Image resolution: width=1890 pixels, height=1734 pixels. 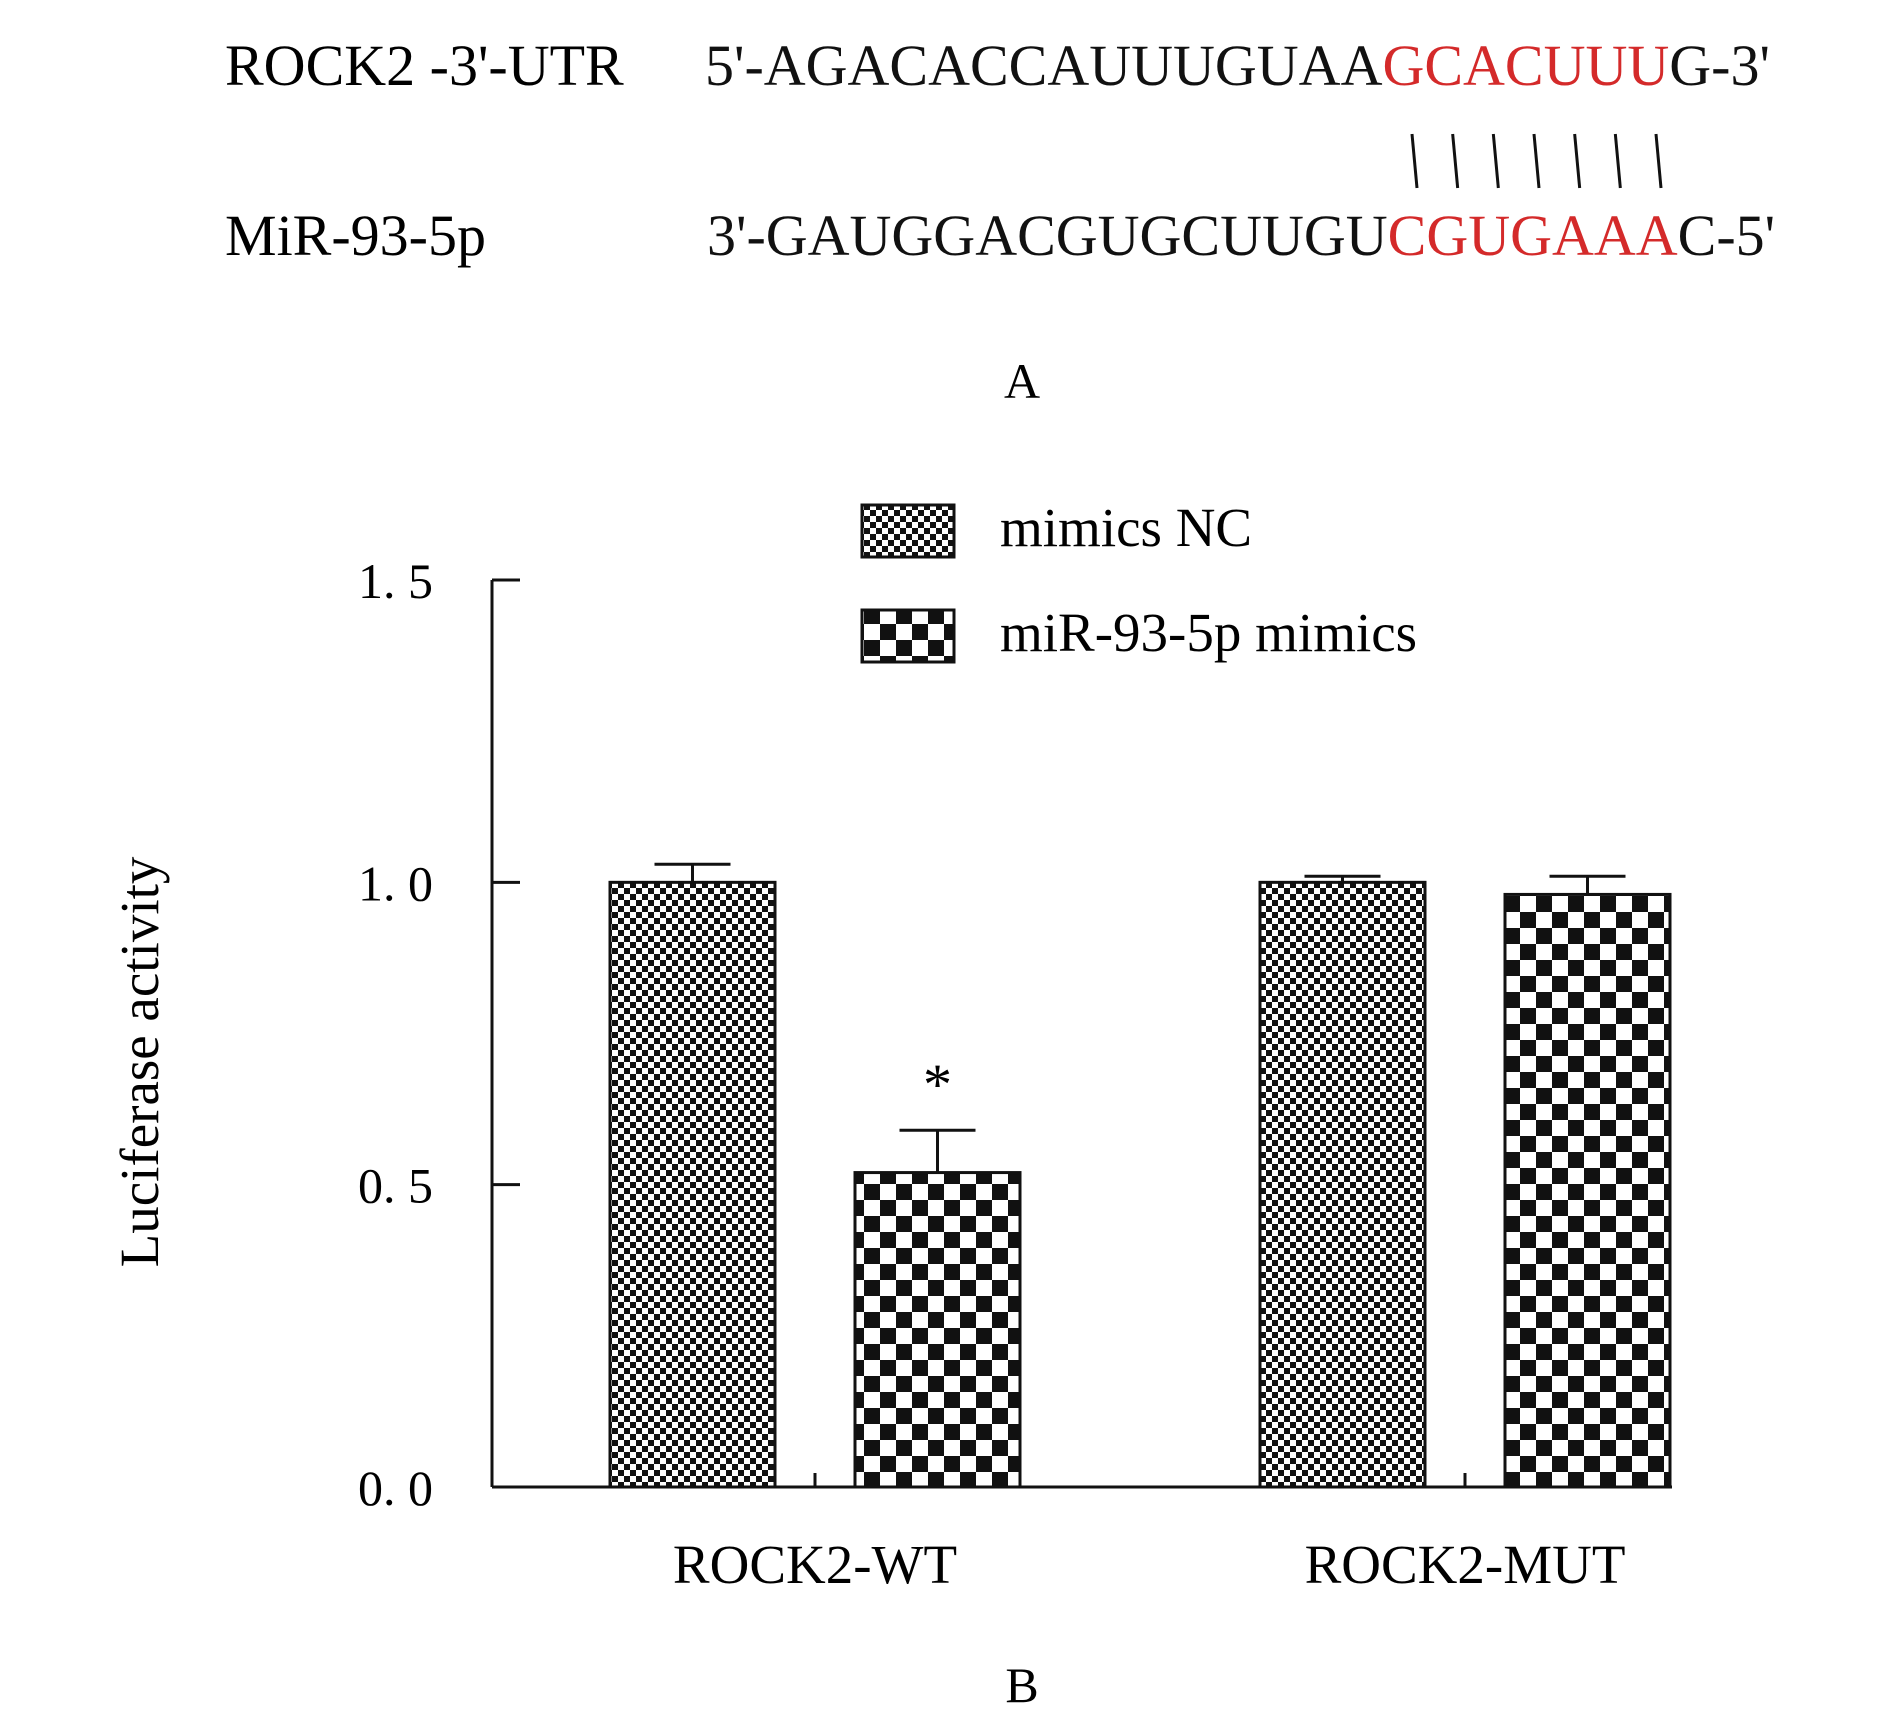 What do you see at coordinates (1126, 527) in the screenshot?
I see `legend-label-mimics-nc: mimics NC` at bounding box center [1126, 527].